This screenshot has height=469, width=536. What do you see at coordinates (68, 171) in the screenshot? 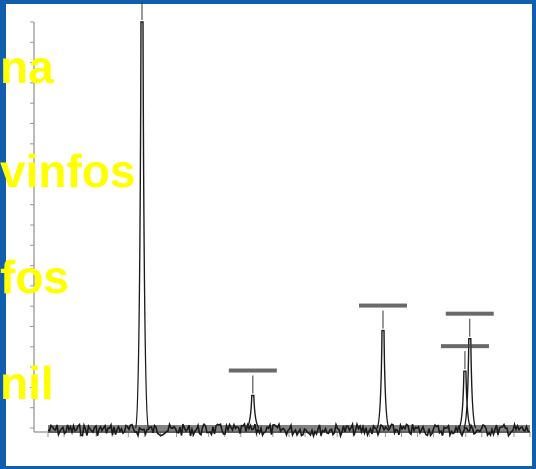
I see `overlay-label-2: vinfos` at bounding box center [68, 171].